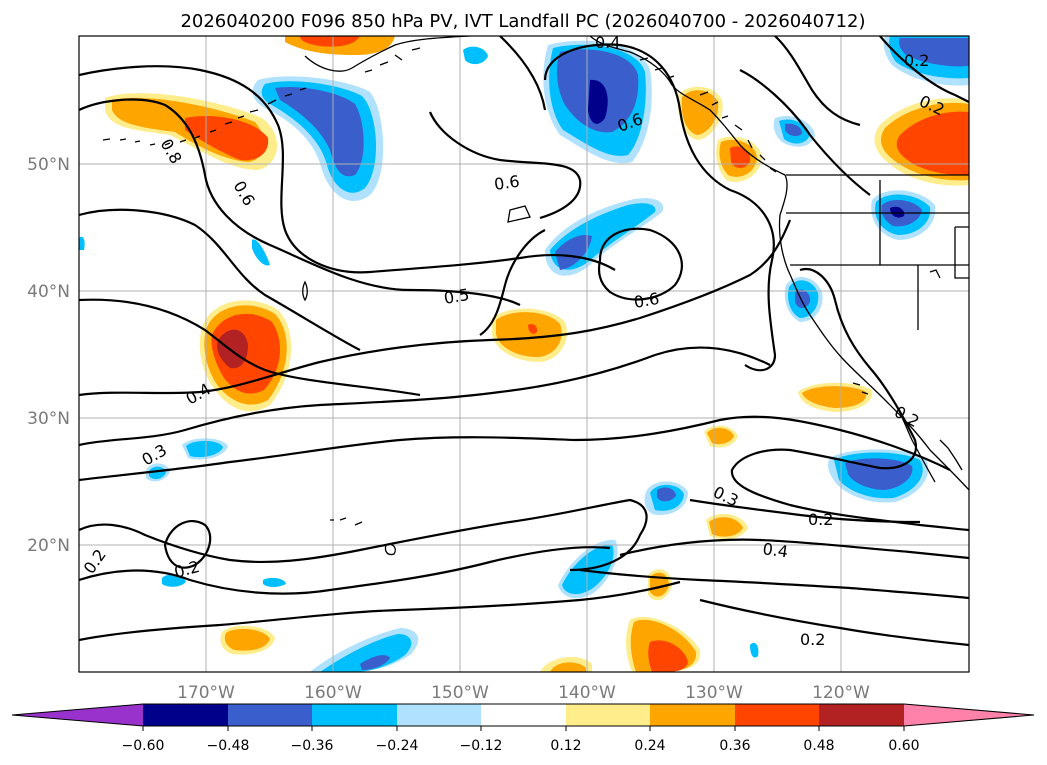 The width and height of the screenshot is (1047, 765). Describe the element at coordinates (48, 165) in the screenshot. I see `lat-label: 50°N` at that location.